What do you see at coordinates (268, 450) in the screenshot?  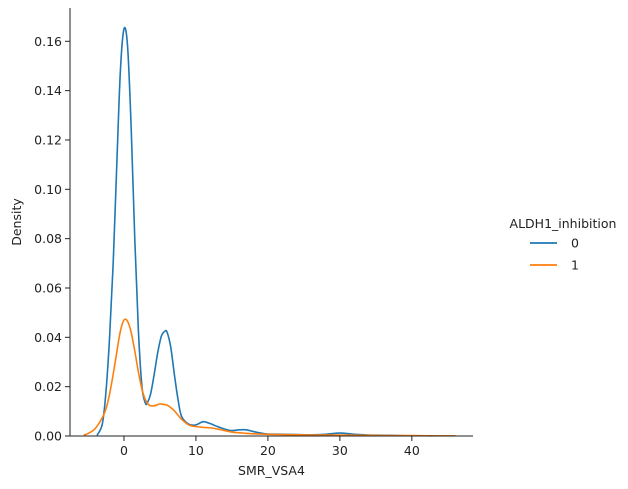 I see `x-tick-label: 20` at bounding box center [268, 450].